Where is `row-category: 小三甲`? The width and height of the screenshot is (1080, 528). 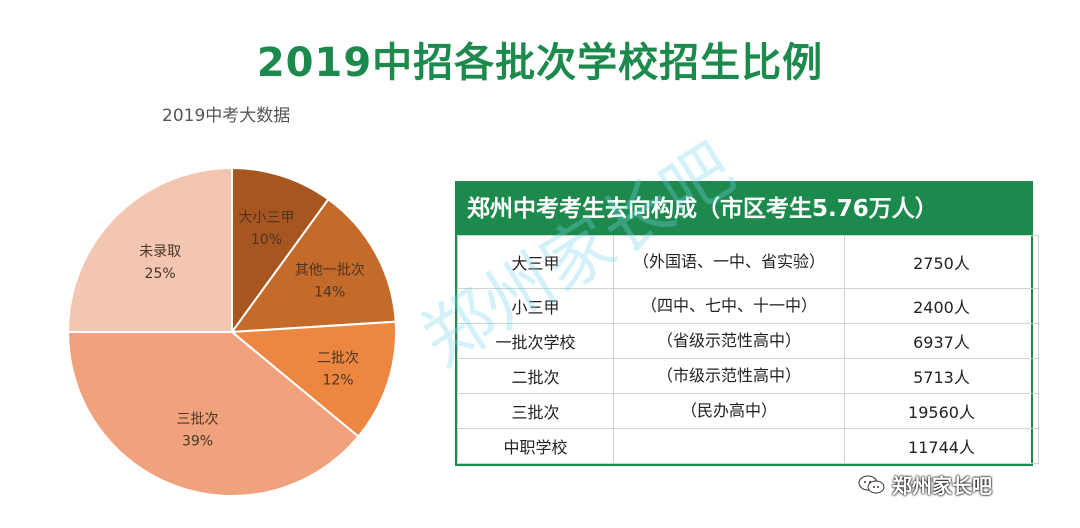
row-category: 小三甲 is located at coordinates (535, 306).